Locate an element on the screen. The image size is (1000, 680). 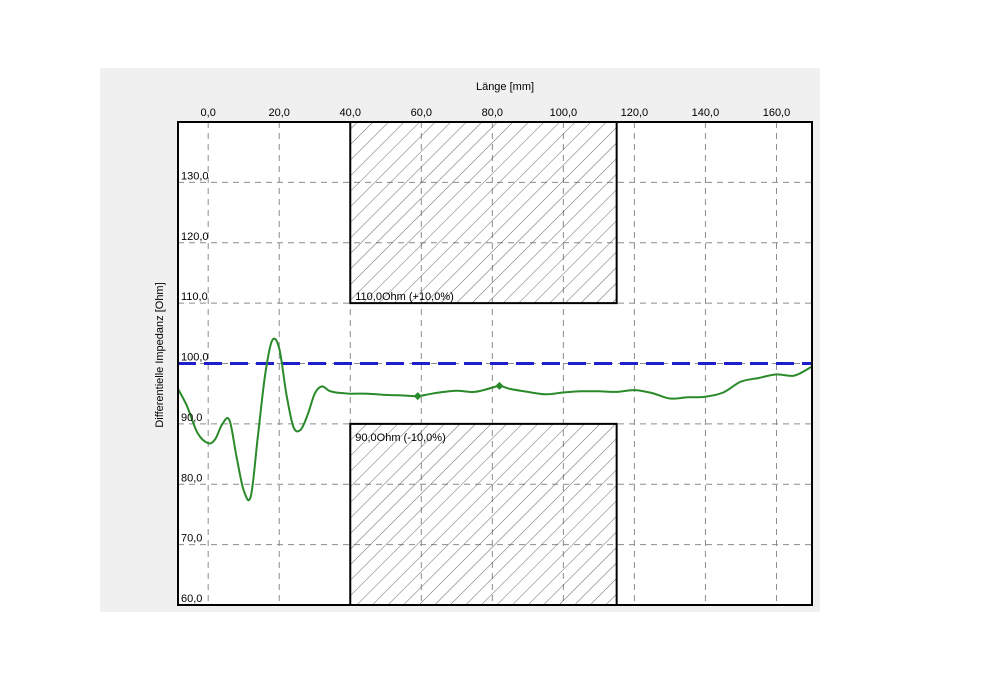
x-tick-labels: 0,0 20,0 40,0 60,0 80,0 100,0 120,0 140,0 160,0 is located at coordinates (496, 113).